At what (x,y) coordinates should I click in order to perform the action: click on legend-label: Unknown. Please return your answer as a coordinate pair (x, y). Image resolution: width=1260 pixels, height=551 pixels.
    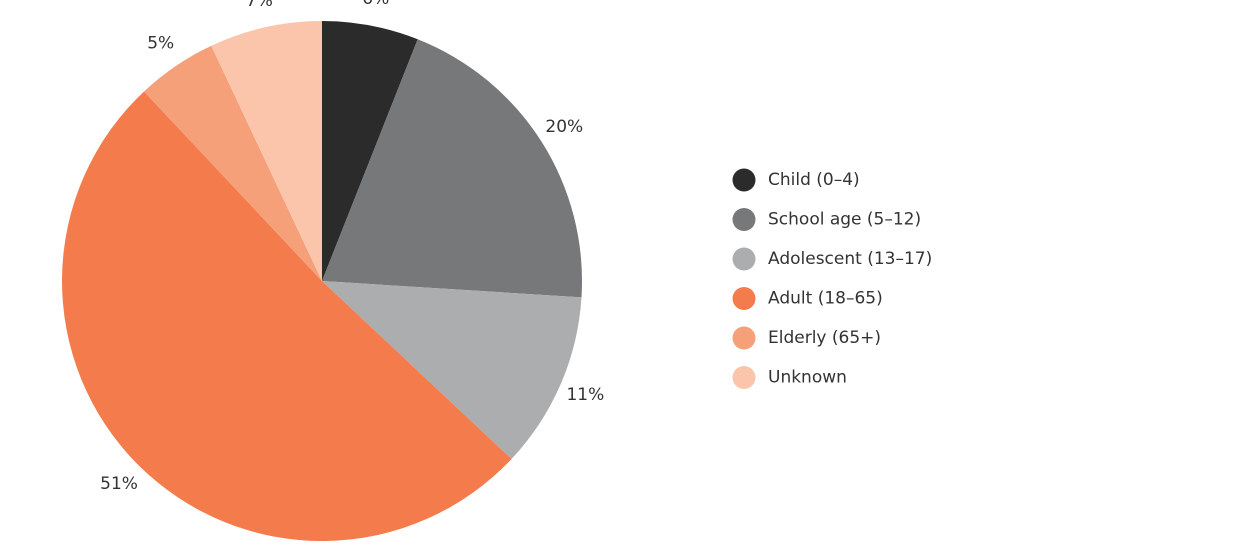
    Looking at the image, I should click on (807, 378).